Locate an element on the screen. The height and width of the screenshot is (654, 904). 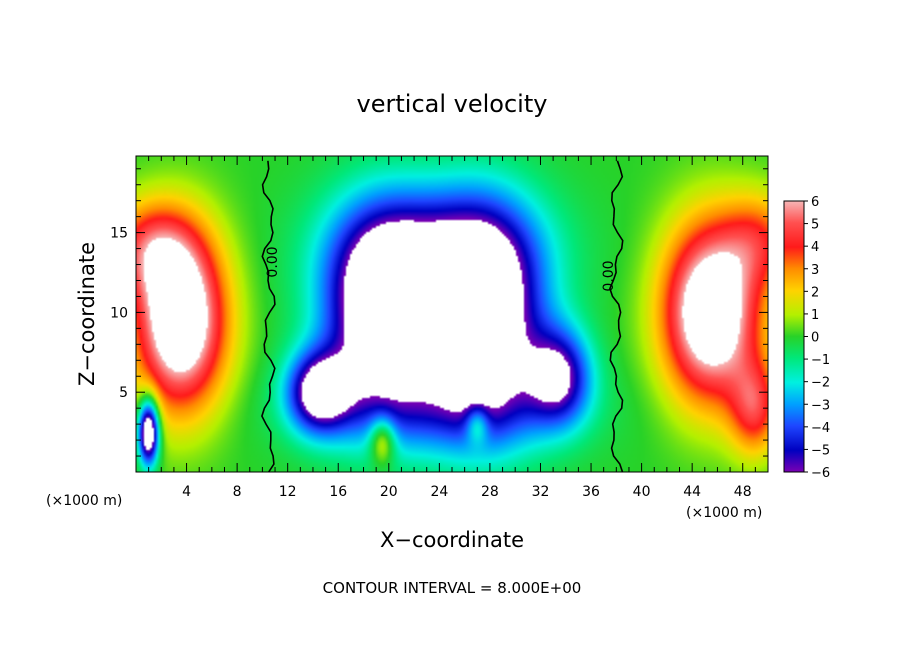
x-tick-label: 28 is located at coordinates (490, 492).